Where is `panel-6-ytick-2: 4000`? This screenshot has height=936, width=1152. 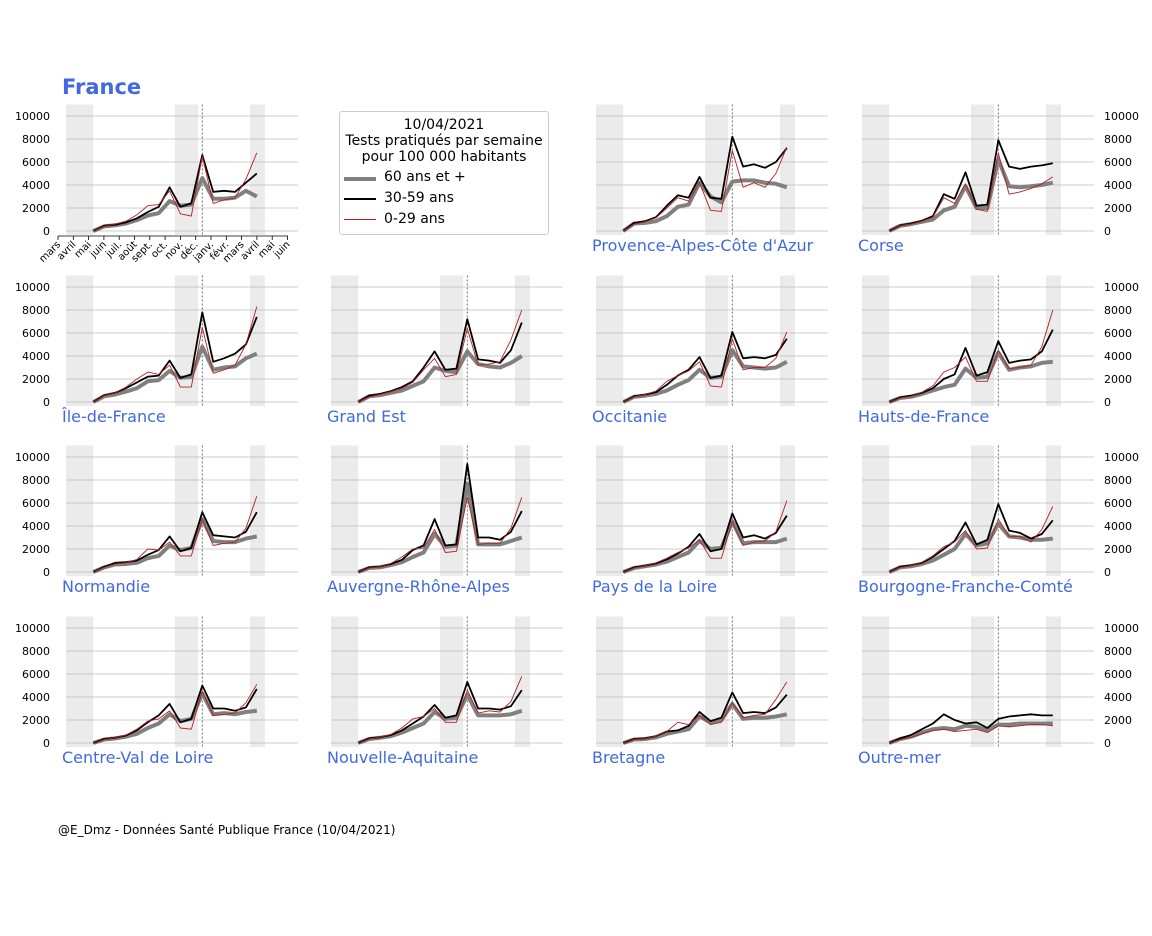
panel-6-ytick-2: 4000 is located at coordinates (1118, 356).